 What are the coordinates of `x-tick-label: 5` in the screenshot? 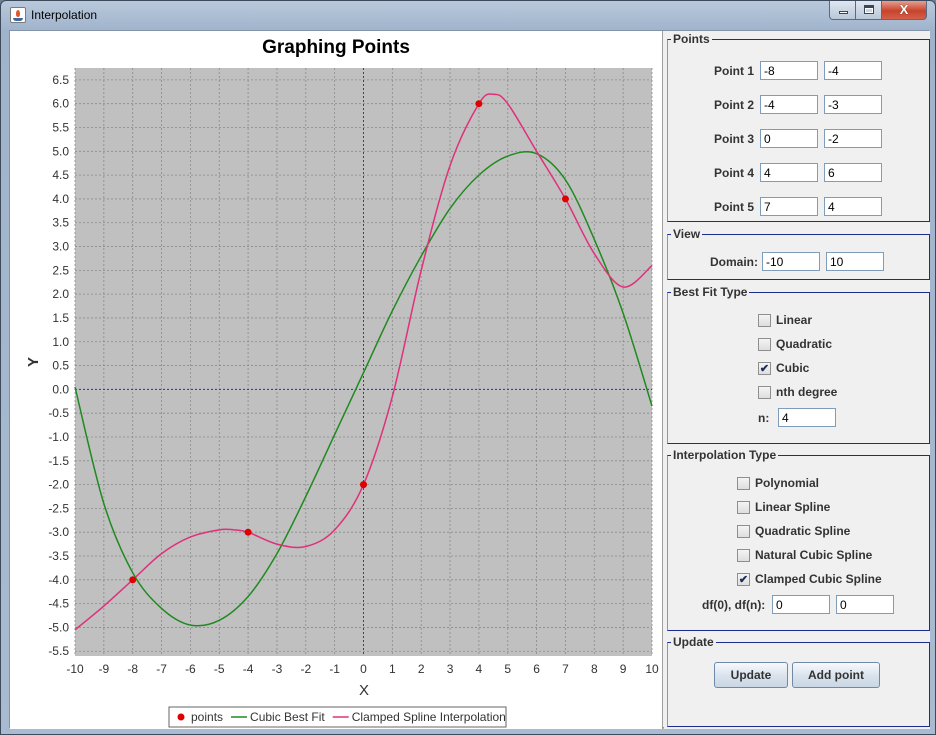 It's located at (507, 669).